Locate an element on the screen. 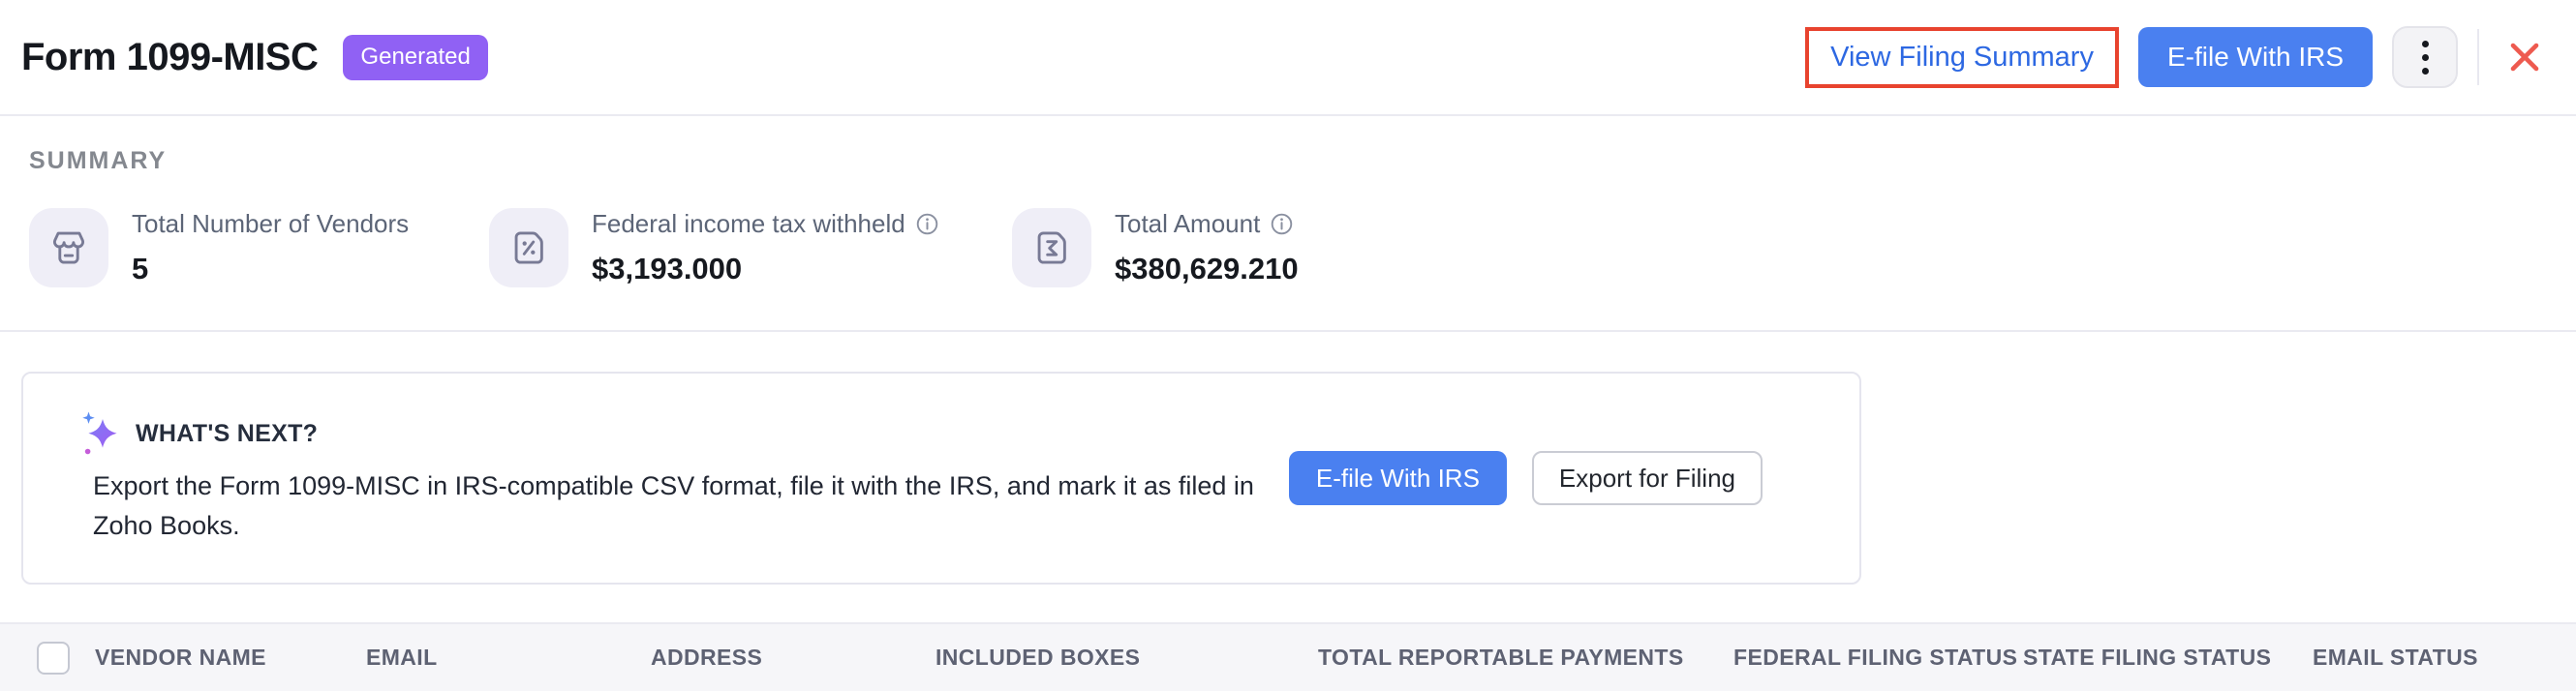 The image size is (2576, 691). vendors-count-value: 5 is located at coordinates (140, 268).